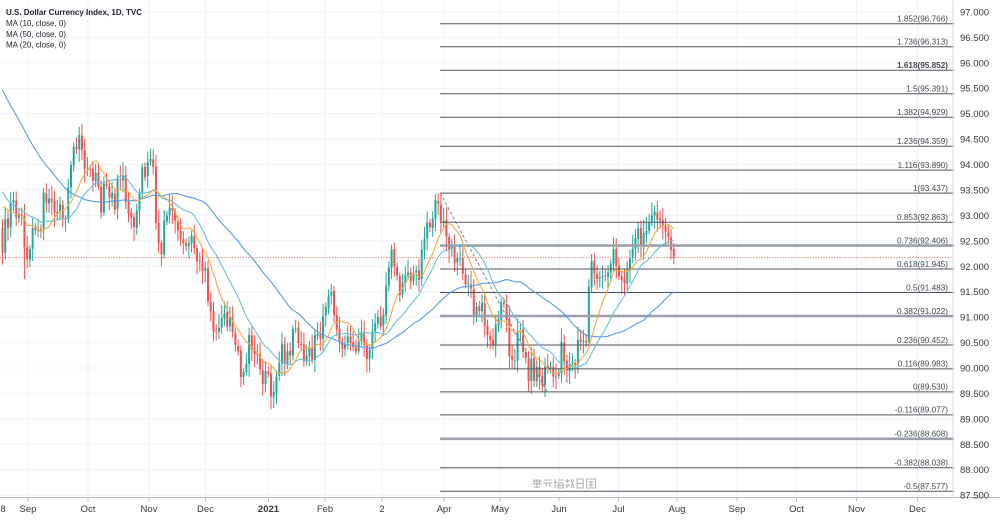 The width and height of the screenshot is (1000, 523). I want to click on svg-text: 93.000, so click(974, 216).